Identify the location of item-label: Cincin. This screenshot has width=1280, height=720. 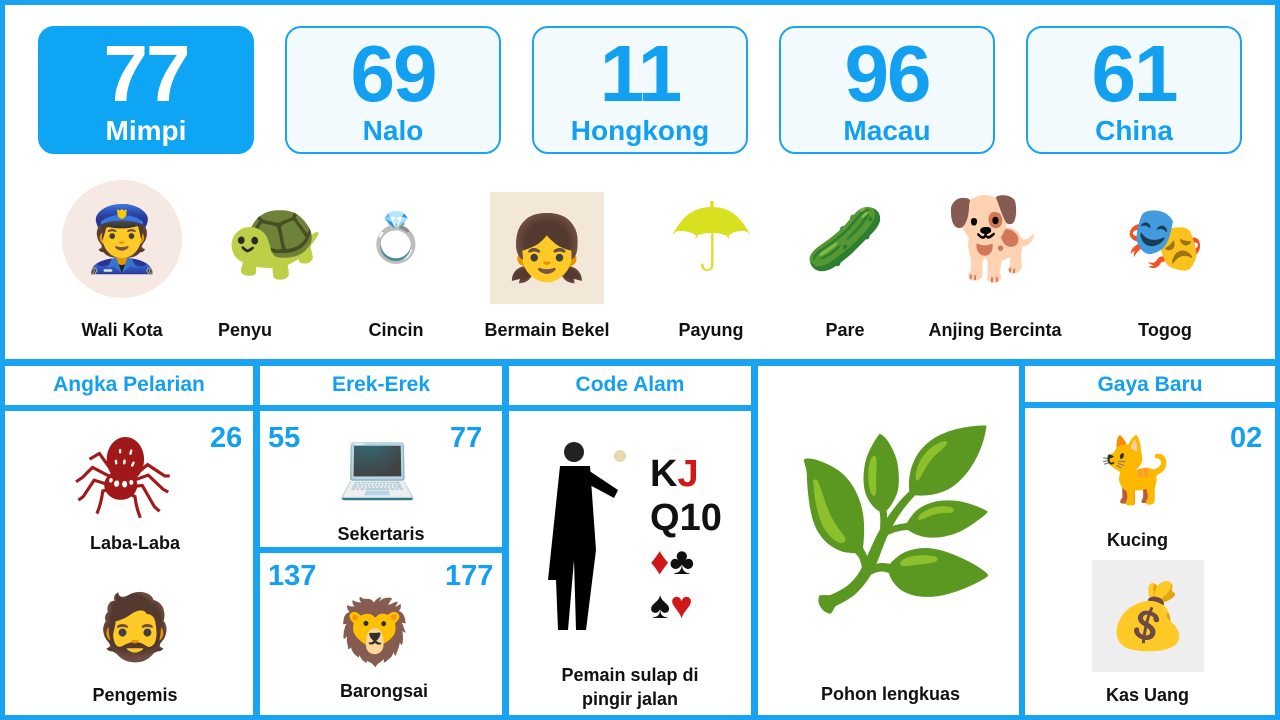
(396, 330).